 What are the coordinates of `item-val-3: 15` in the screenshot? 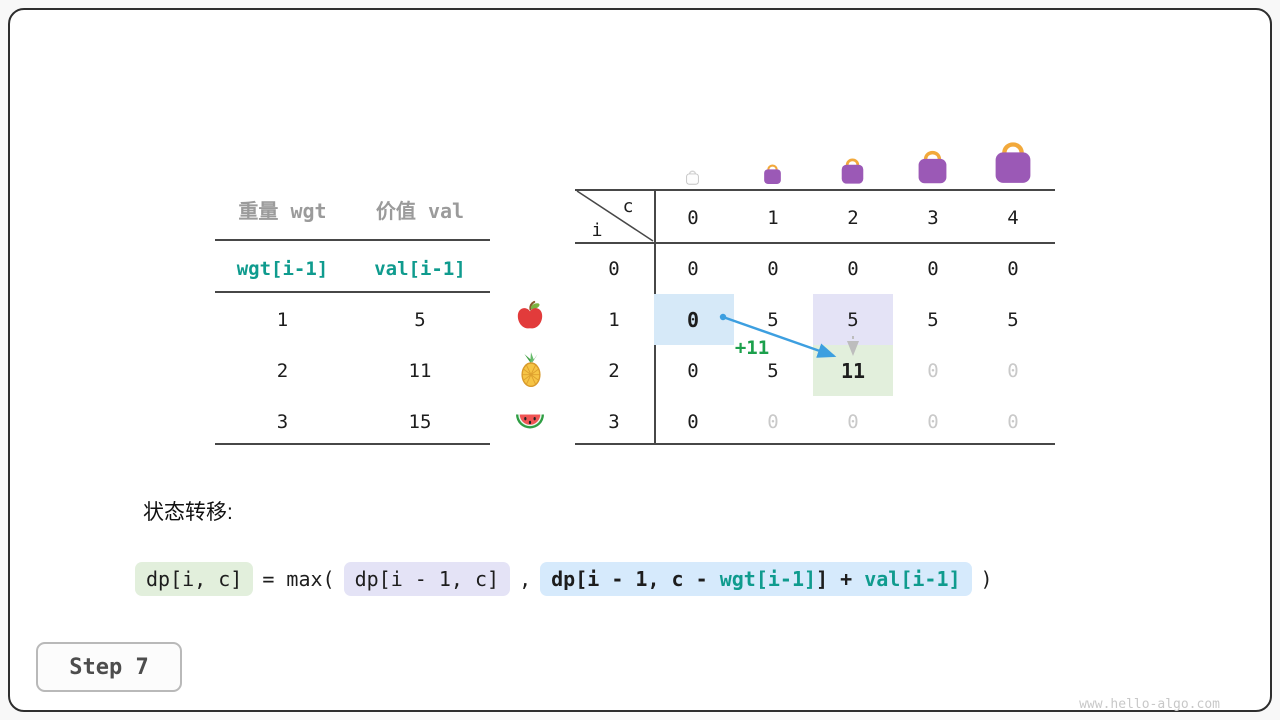 It's located at (420, 422).